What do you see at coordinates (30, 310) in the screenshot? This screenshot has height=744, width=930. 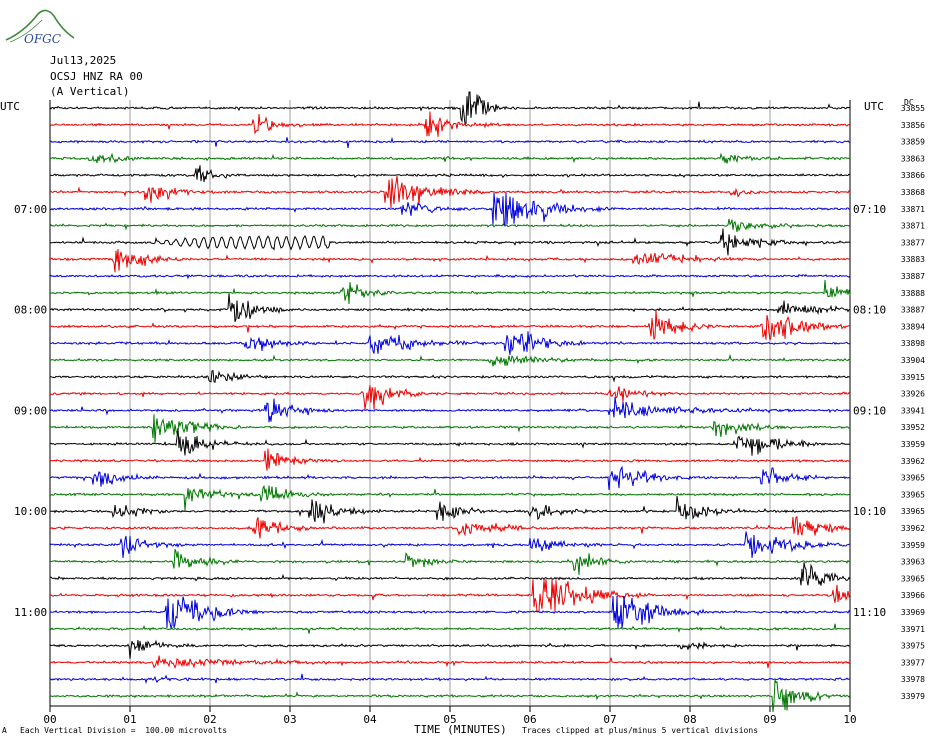 I see `left-time-label: 08:00` at bounding box center [30, 310].